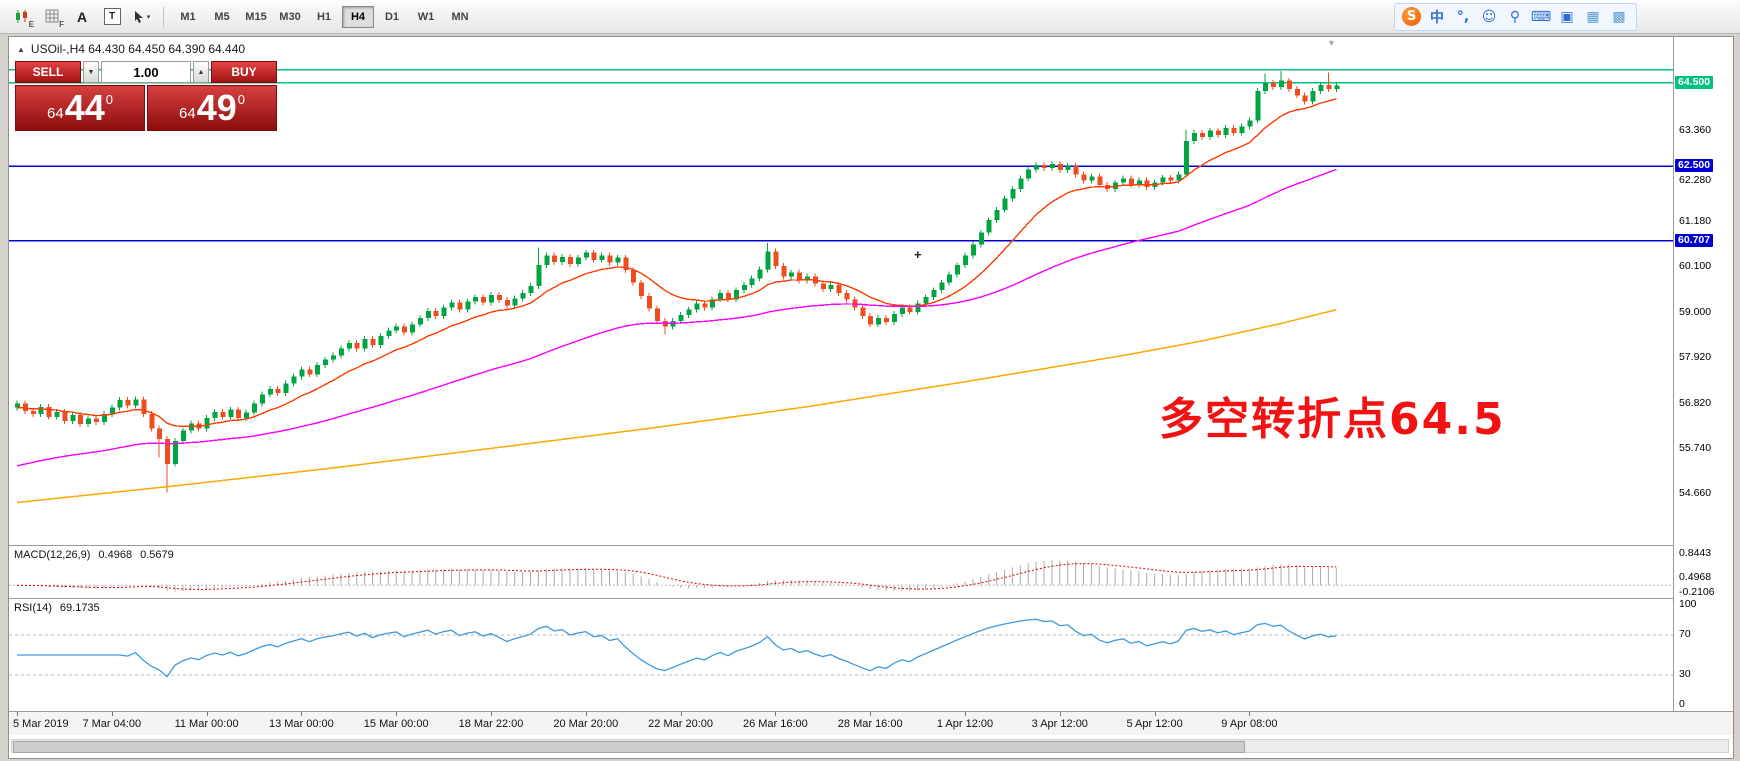 This screenshot has width=1740, height=761. Describe the element at coordinates (301, 724) in the screenshot. I see `time-label: 13 Mar 00:00` at that location.